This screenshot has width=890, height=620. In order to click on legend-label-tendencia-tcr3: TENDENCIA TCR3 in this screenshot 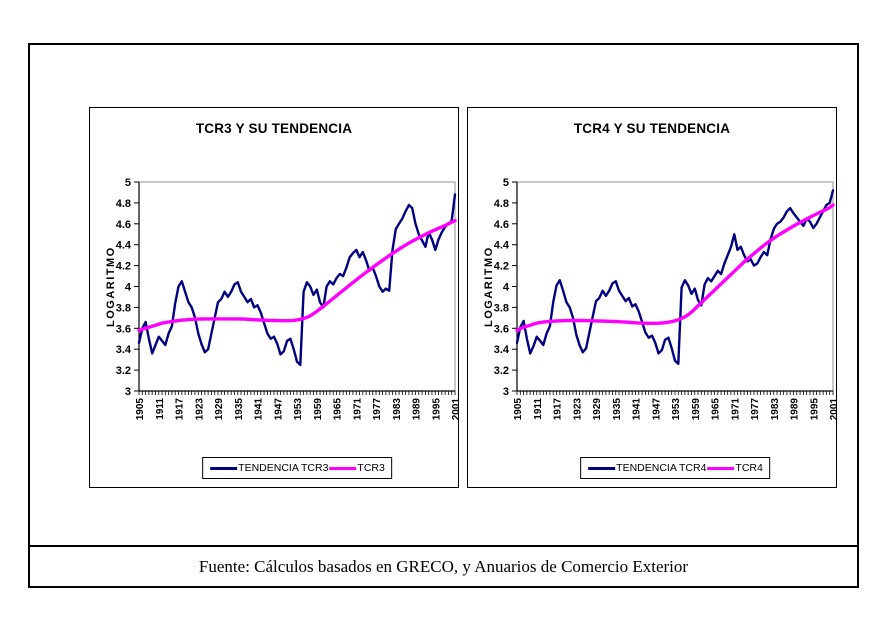, I will do `click(283, 468)`.